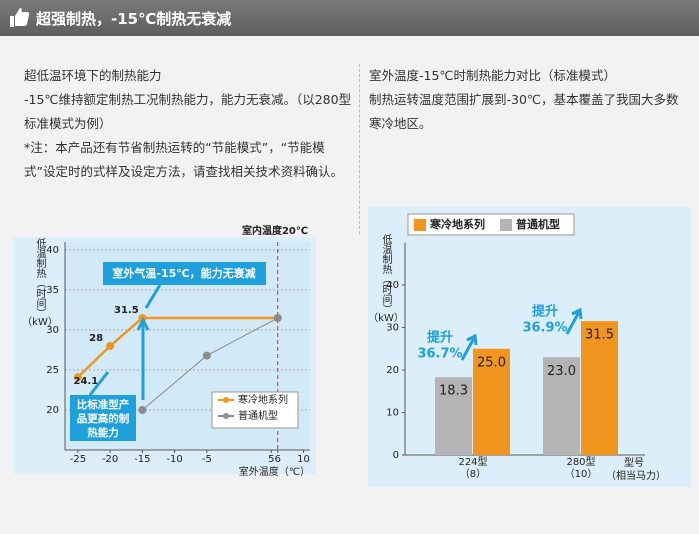 The image size is (699, 534). Describe the element at coordinates (303, 459) in the screenshot. I see `x-tick-label: 10` at that location.